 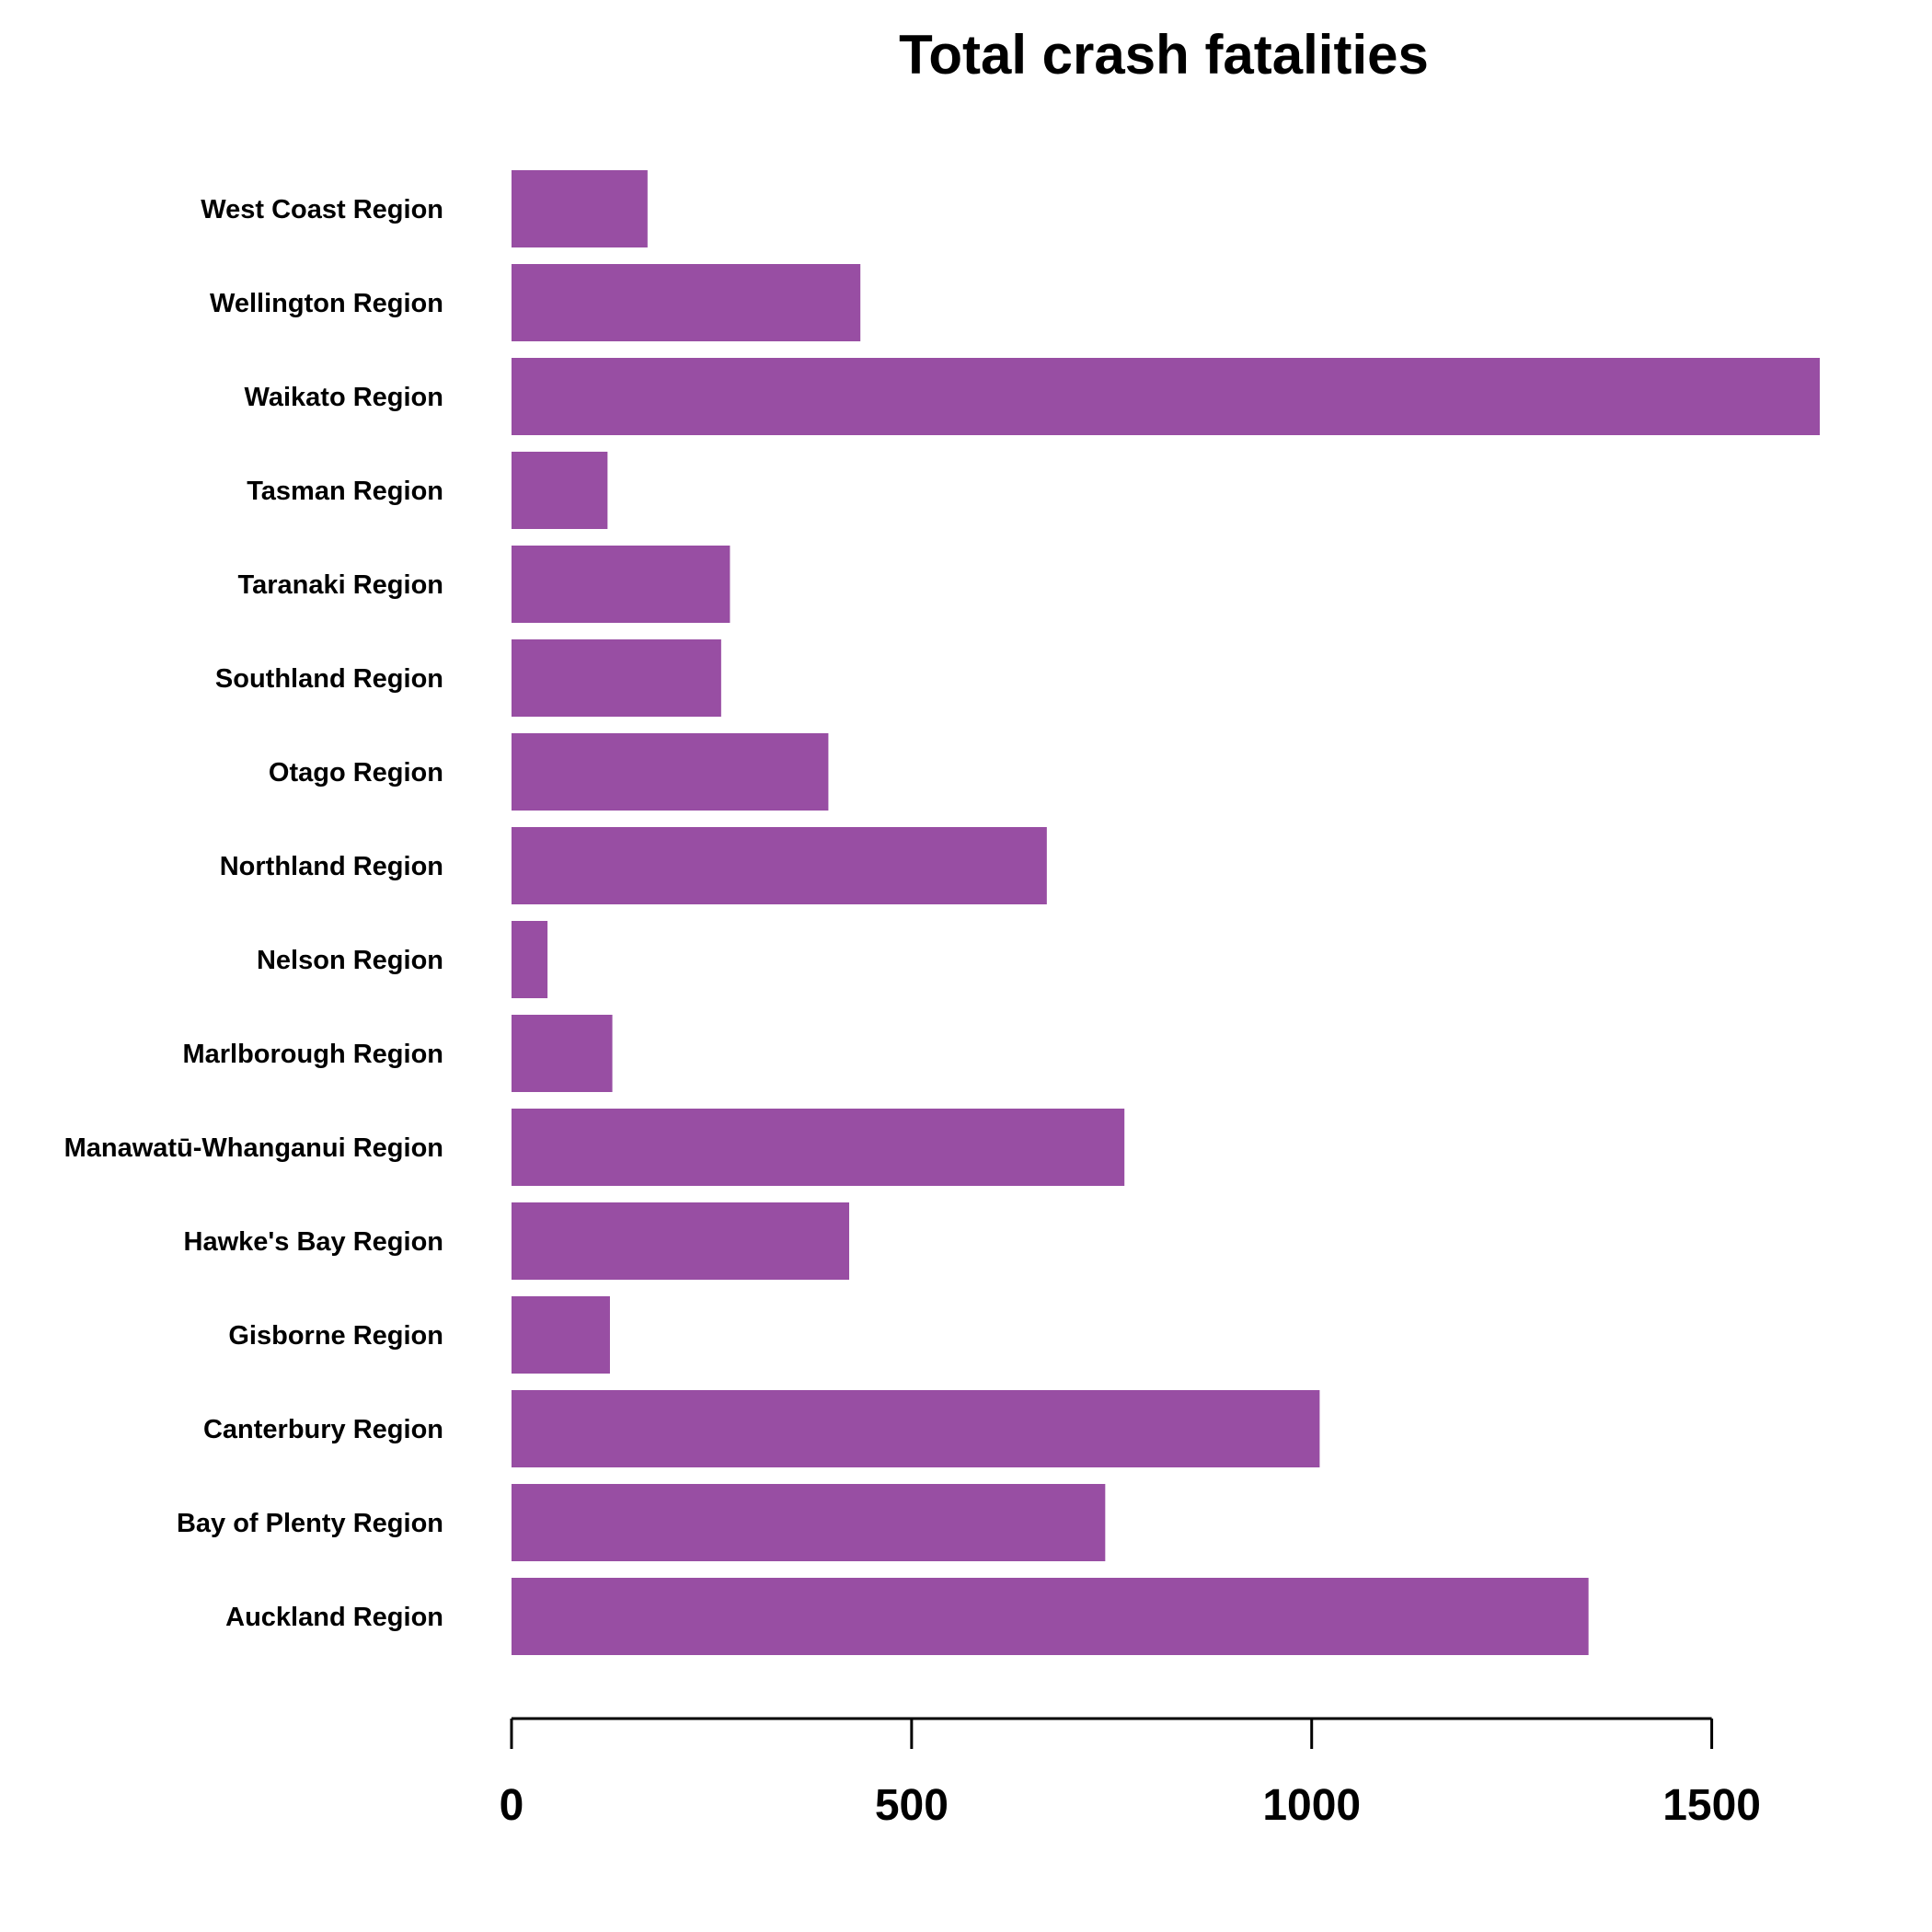 I want to click on category-label: Northland Region, so click(x=331, y=866).